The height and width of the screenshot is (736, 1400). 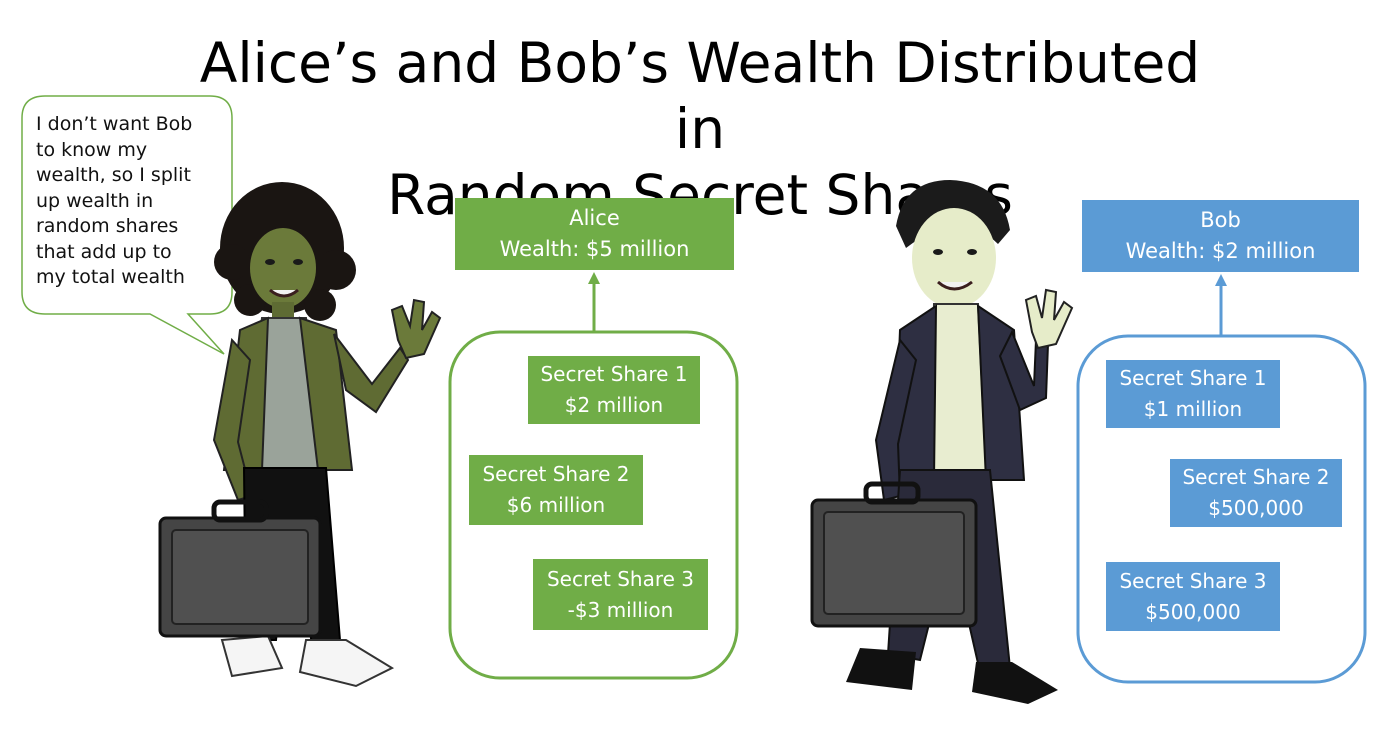 I want to click on bubble-line: up wealth in, so click(x=95, y=200).